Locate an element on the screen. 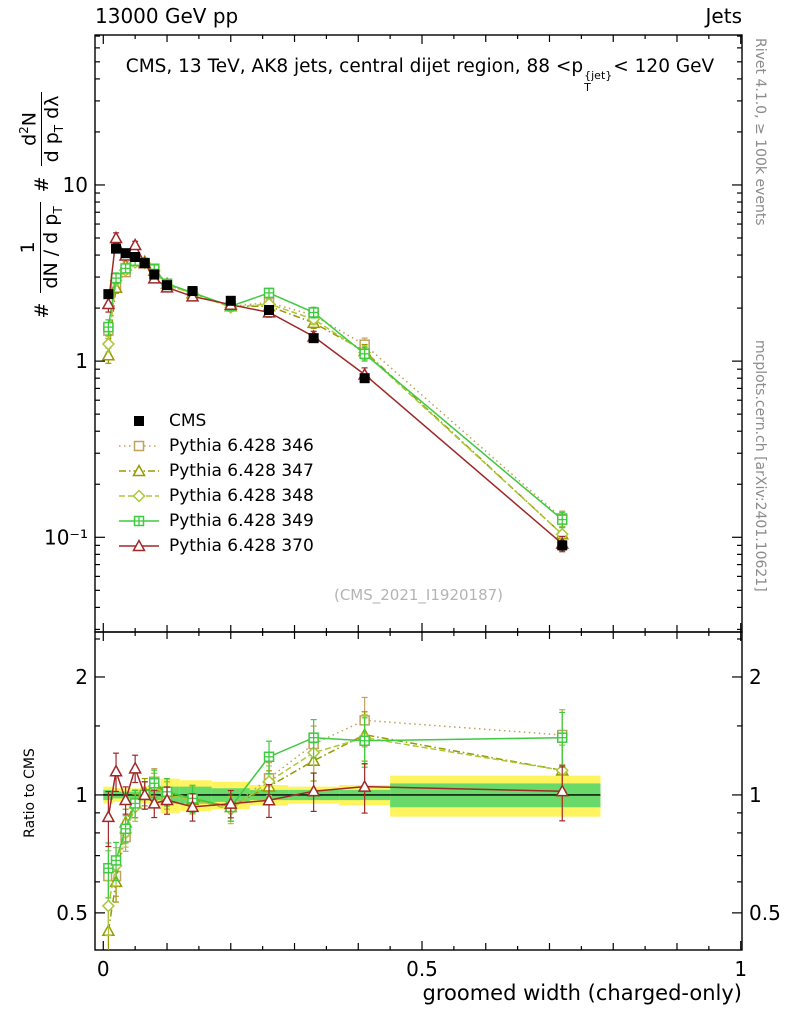  main-y-axis-label: # 1 dN / d pT # d2N d pT dλ is located at coordinates (42, 205).